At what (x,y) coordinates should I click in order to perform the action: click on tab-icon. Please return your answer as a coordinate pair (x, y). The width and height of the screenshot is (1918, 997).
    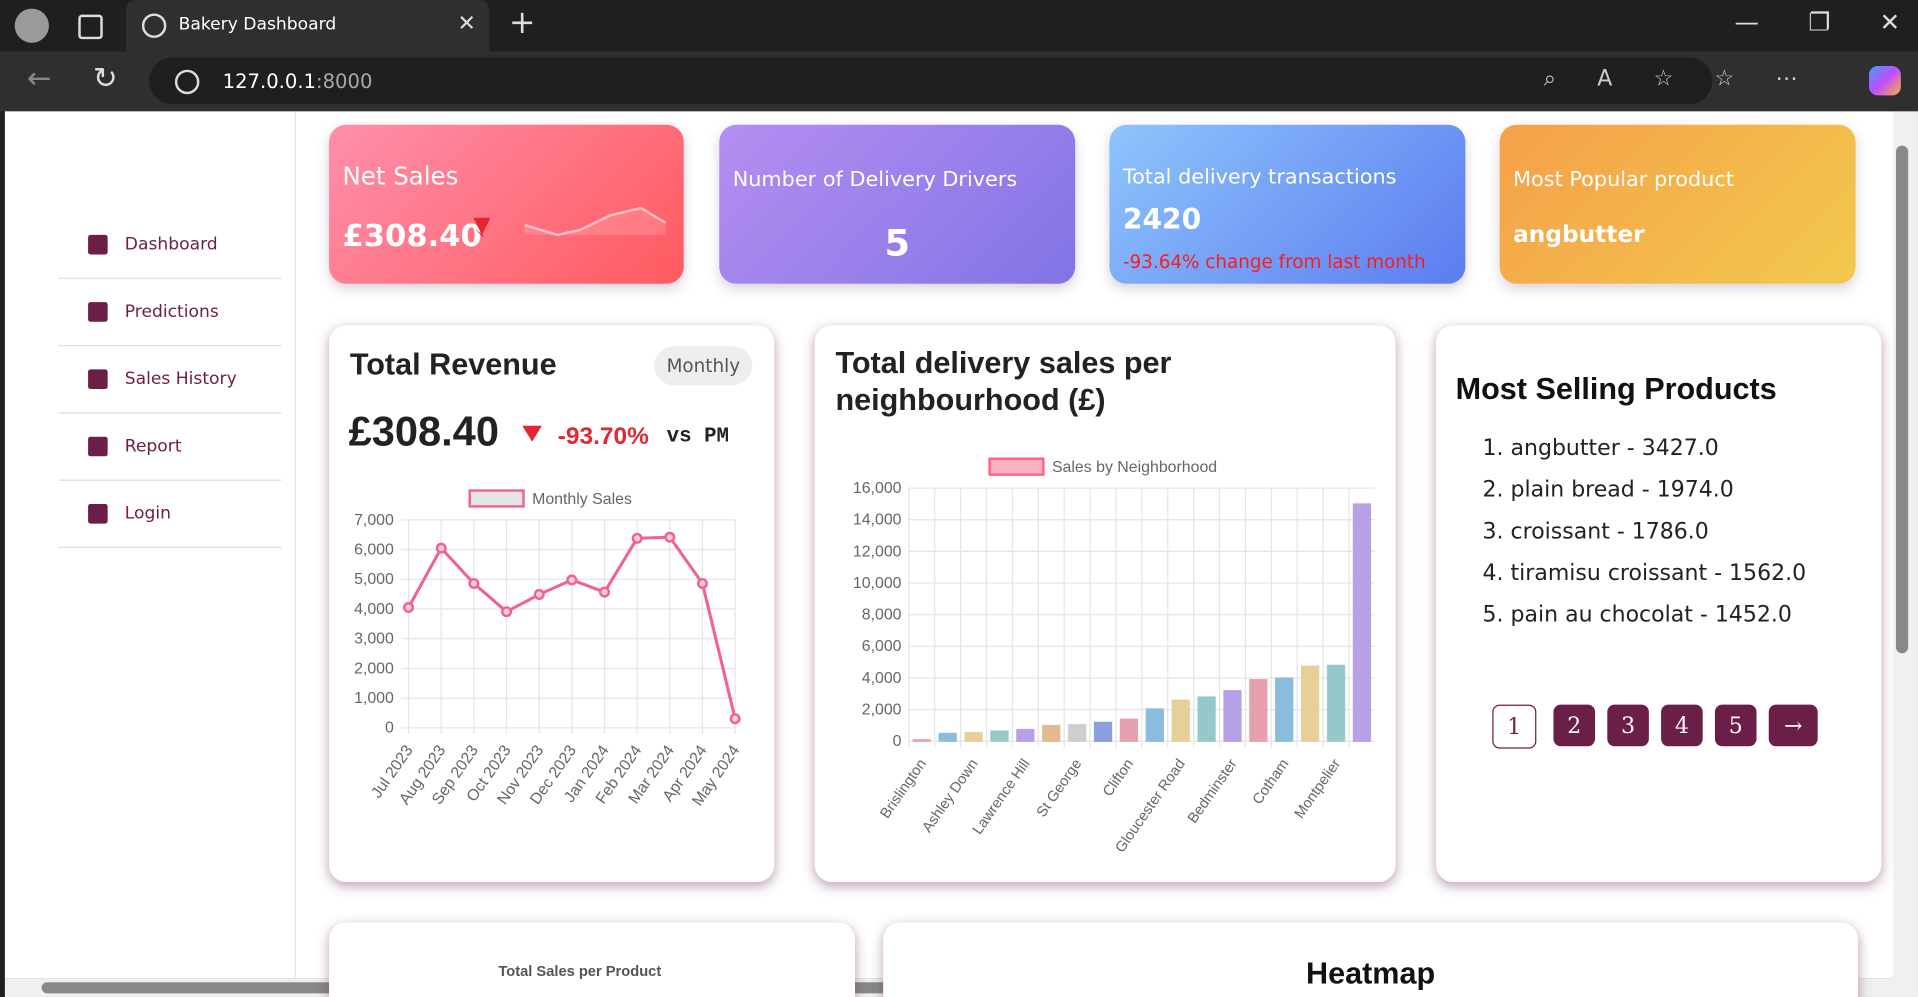
    Looking at the image, I should click on (154, 25).